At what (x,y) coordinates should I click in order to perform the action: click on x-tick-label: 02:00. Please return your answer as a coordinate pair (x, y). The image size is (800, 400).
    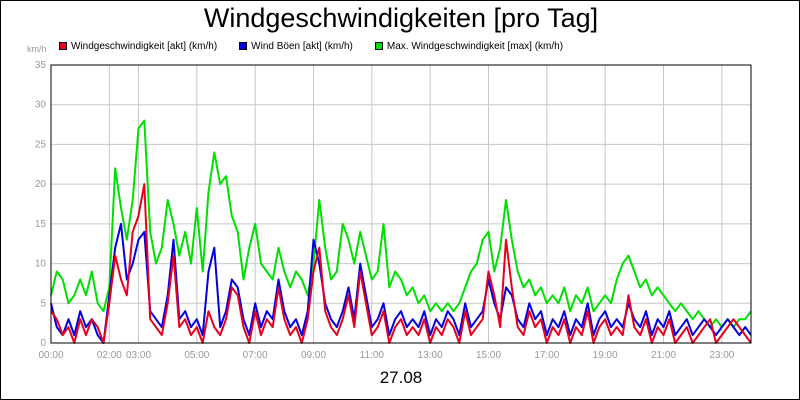
    Looking at the image, I should click on (109, 355).